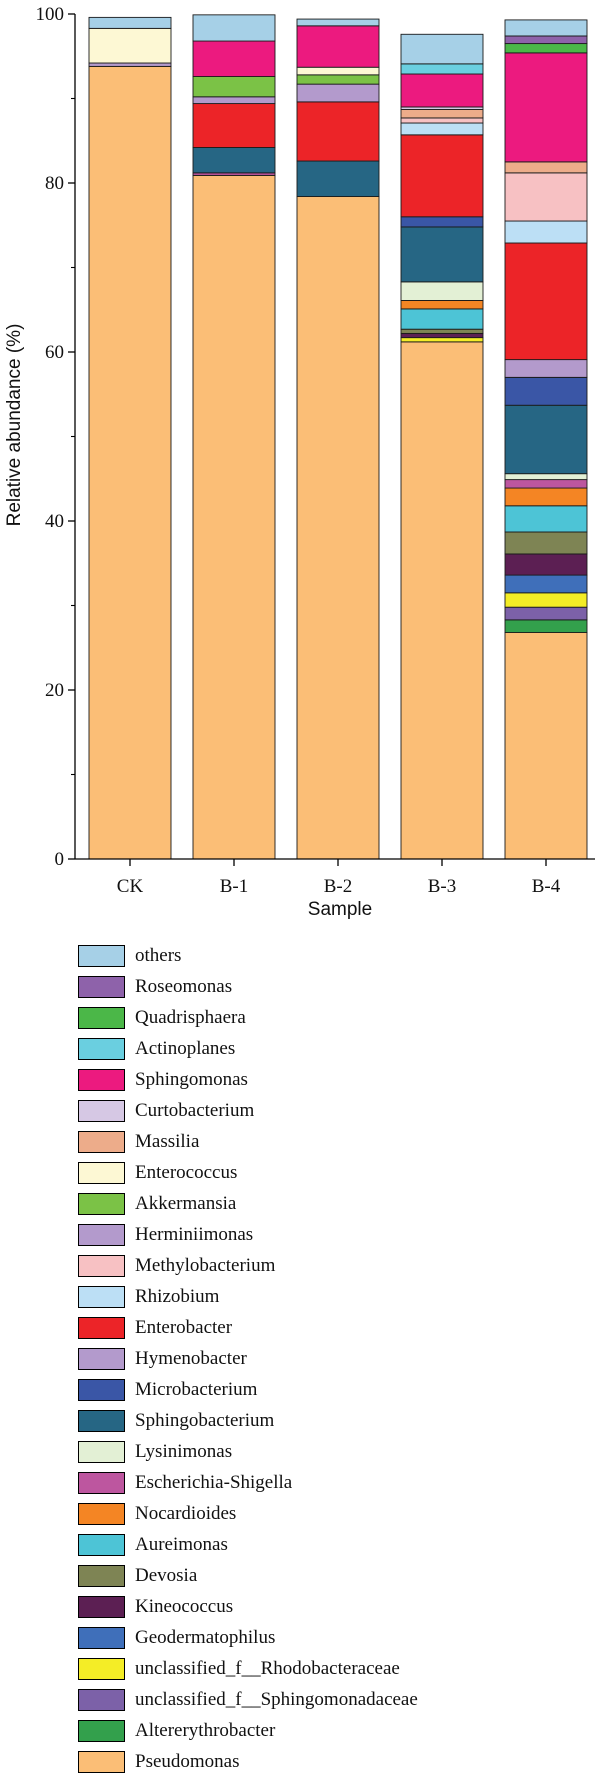  I want to click on bar-segment-b-4-sphingomonas, so click(546, 107).